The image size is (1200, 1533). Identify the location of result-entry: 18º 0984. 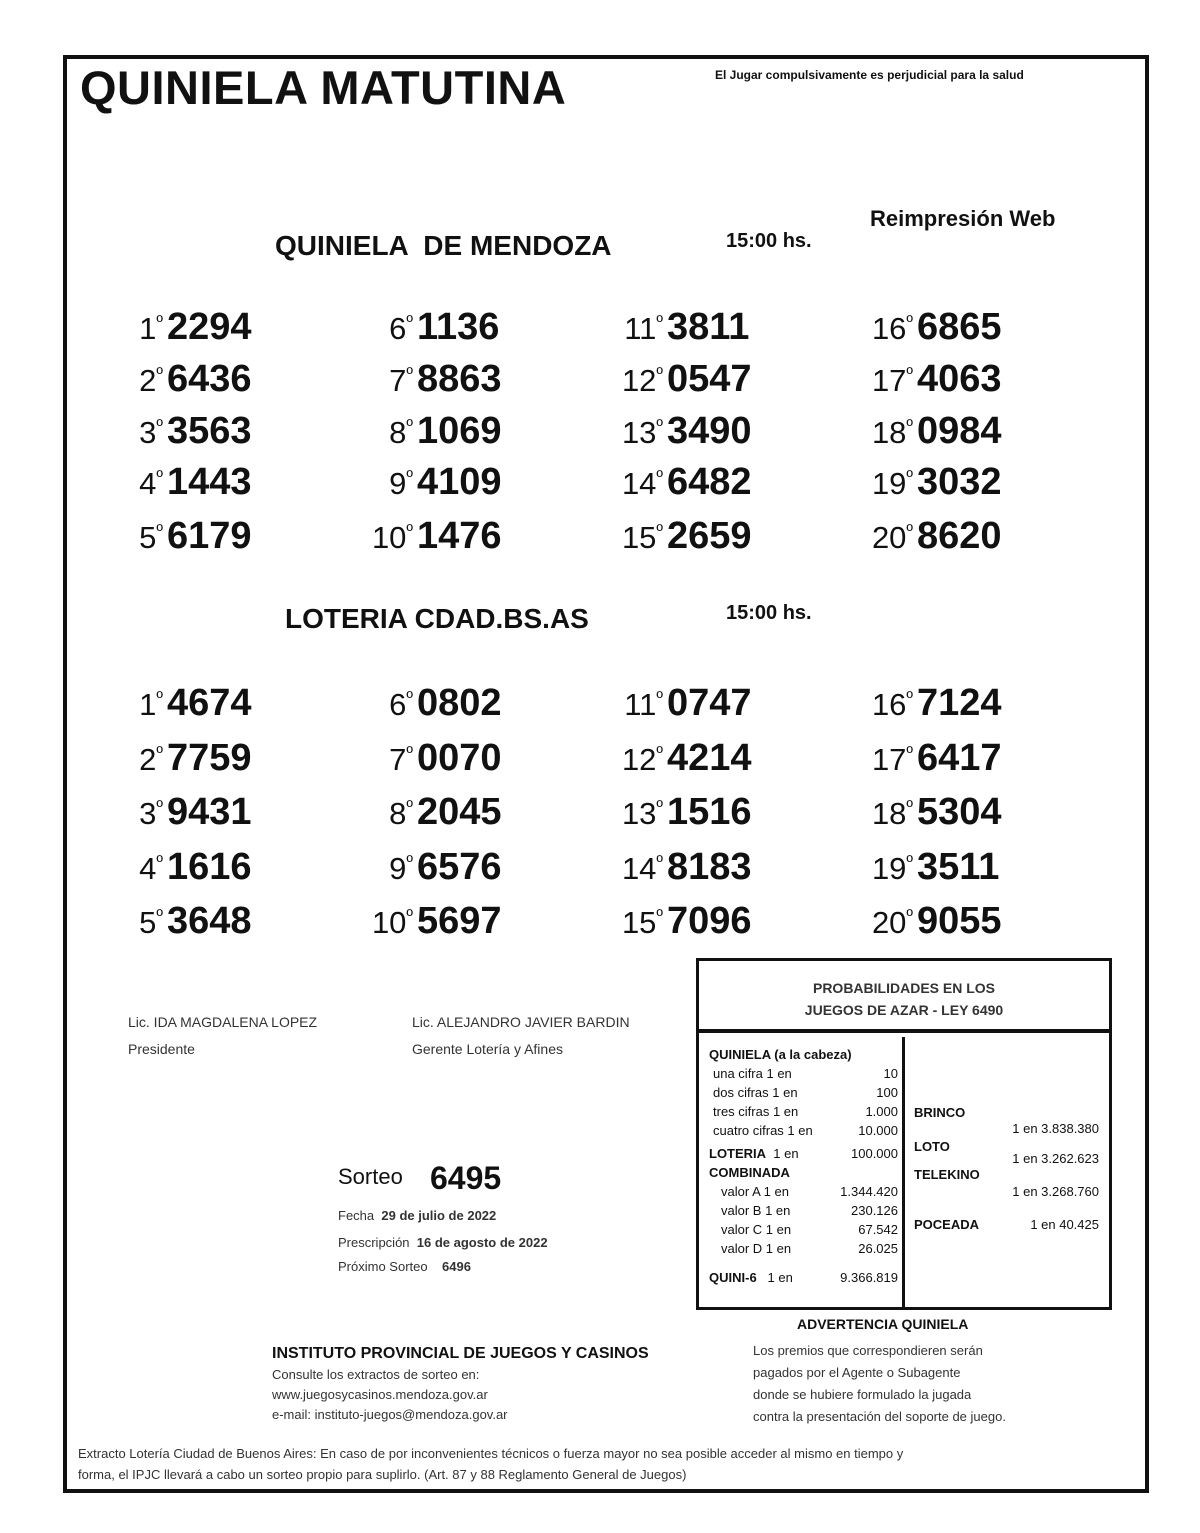
(907, 431).